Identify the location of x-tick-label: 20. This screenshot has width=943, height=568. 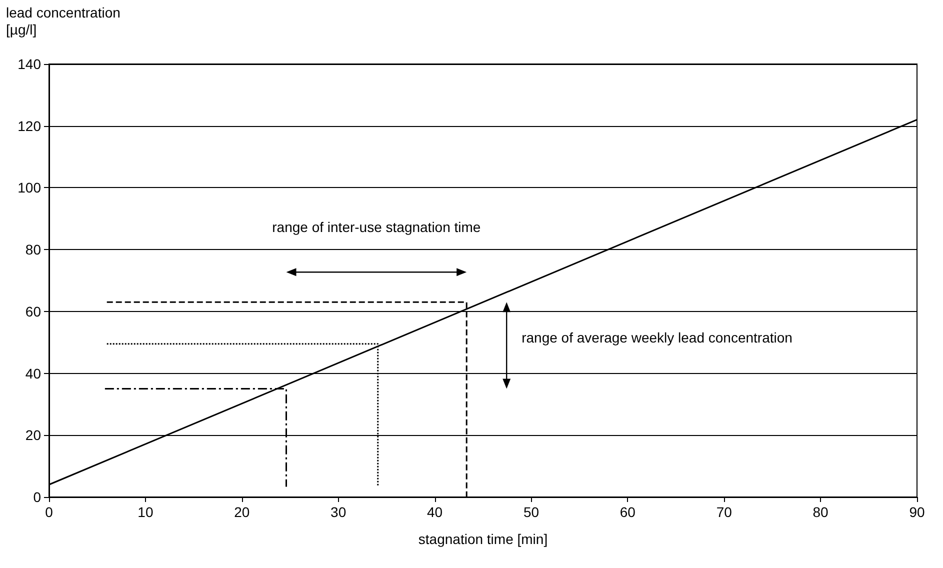
(242, 512).